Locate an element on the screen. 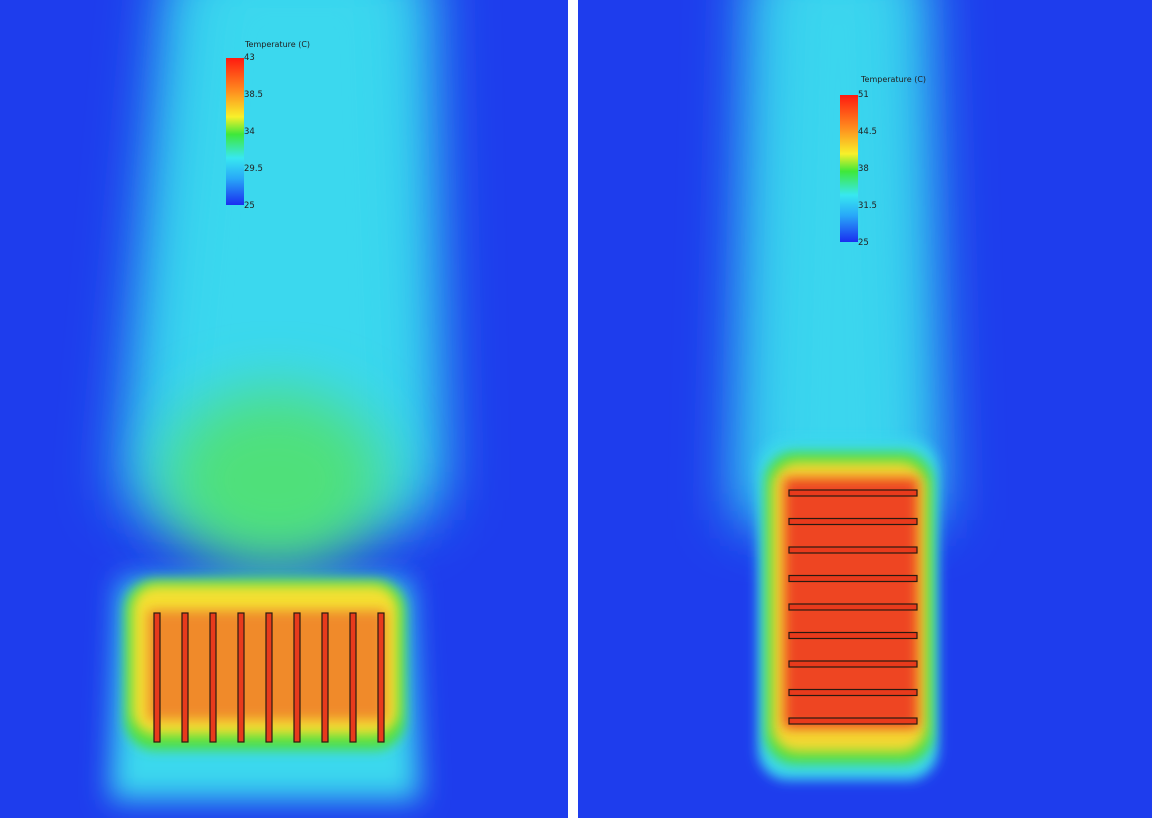 The height and width of the screenshot is (818, 1152). legend-tick: 44.5 is located at coordinates (867, 132).